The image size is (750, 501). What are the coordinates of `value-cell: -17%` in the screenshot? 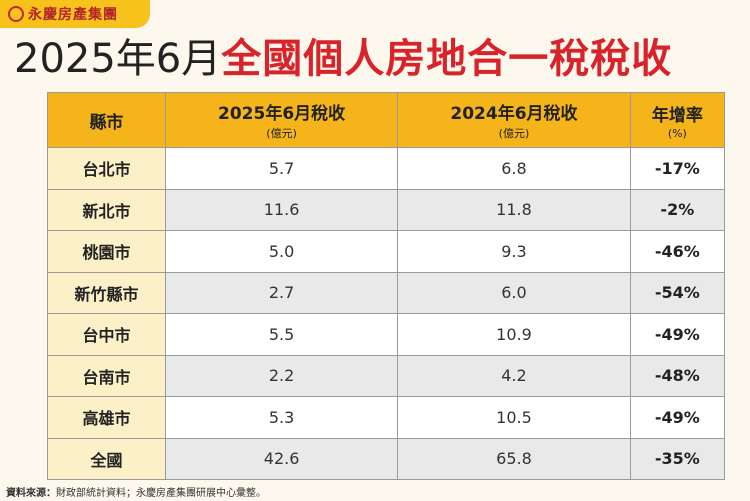 It's located at (677, 168).